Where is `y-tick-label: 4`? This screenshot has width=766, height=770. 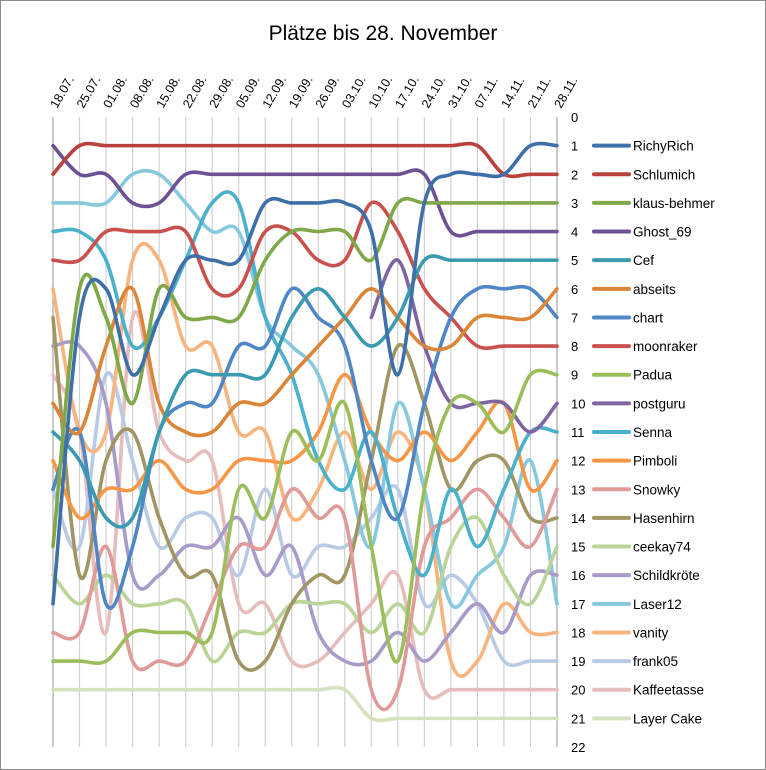 y-tick-label: 4 is located at coordinates (574, 232).